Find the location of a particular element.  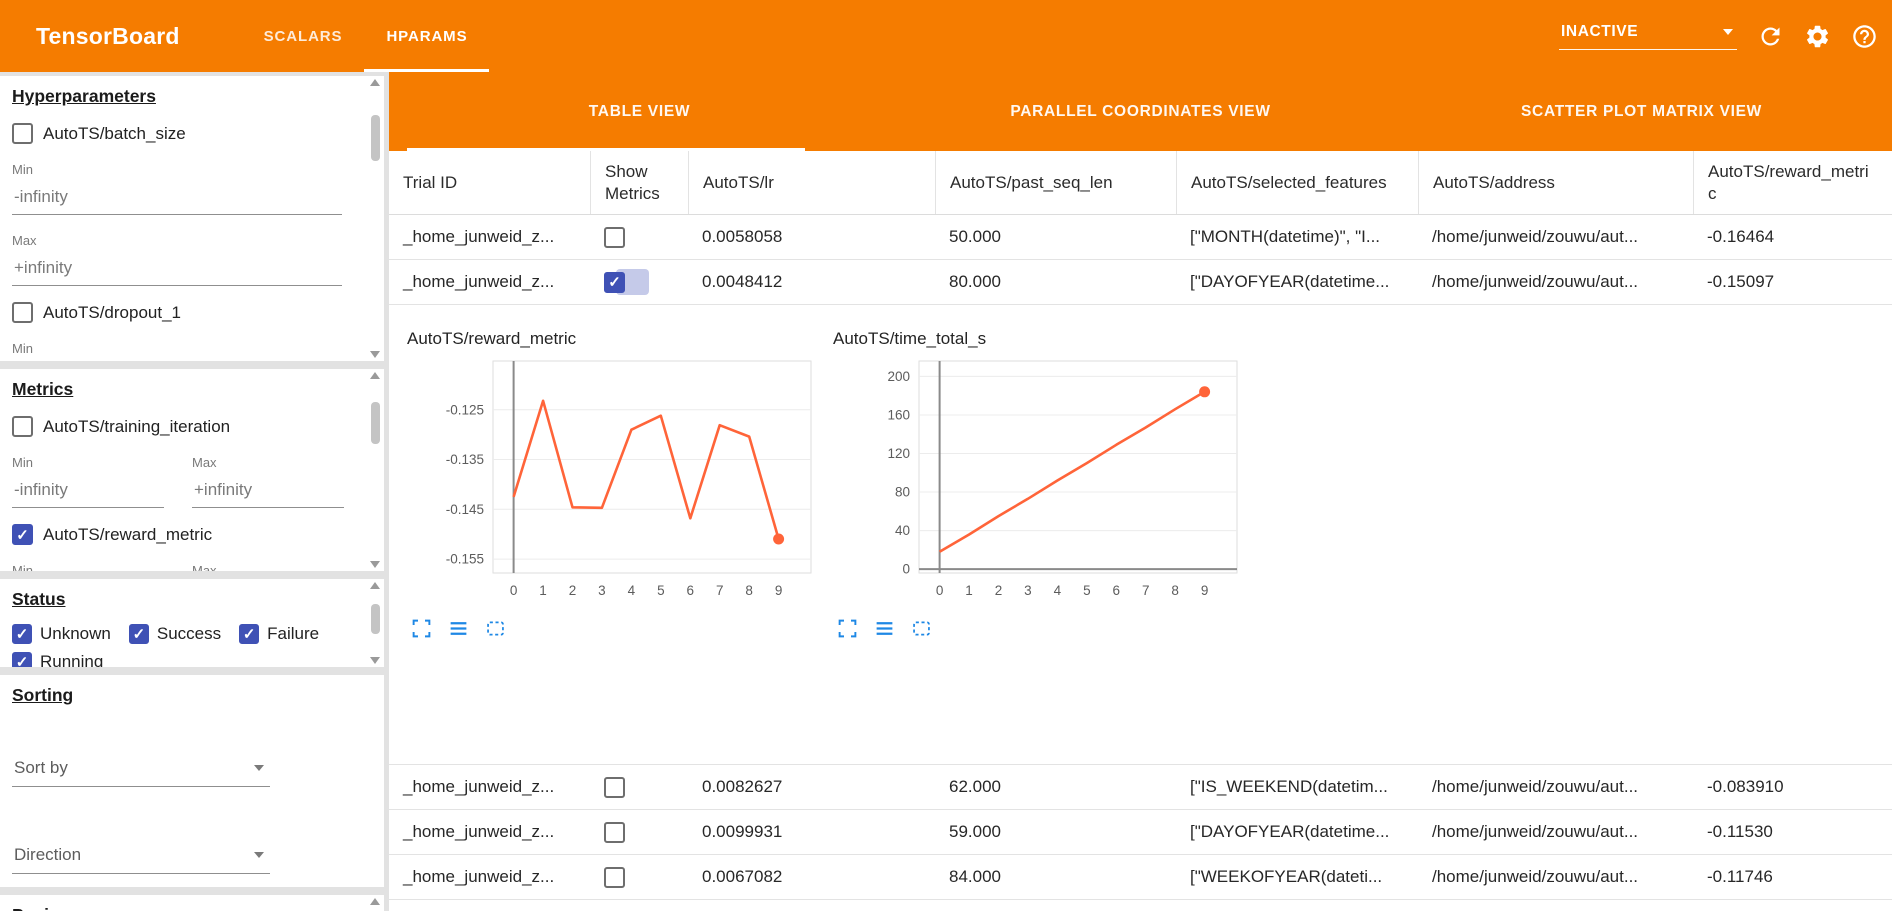

status-heading: Status is located at coordinates (39, 599).